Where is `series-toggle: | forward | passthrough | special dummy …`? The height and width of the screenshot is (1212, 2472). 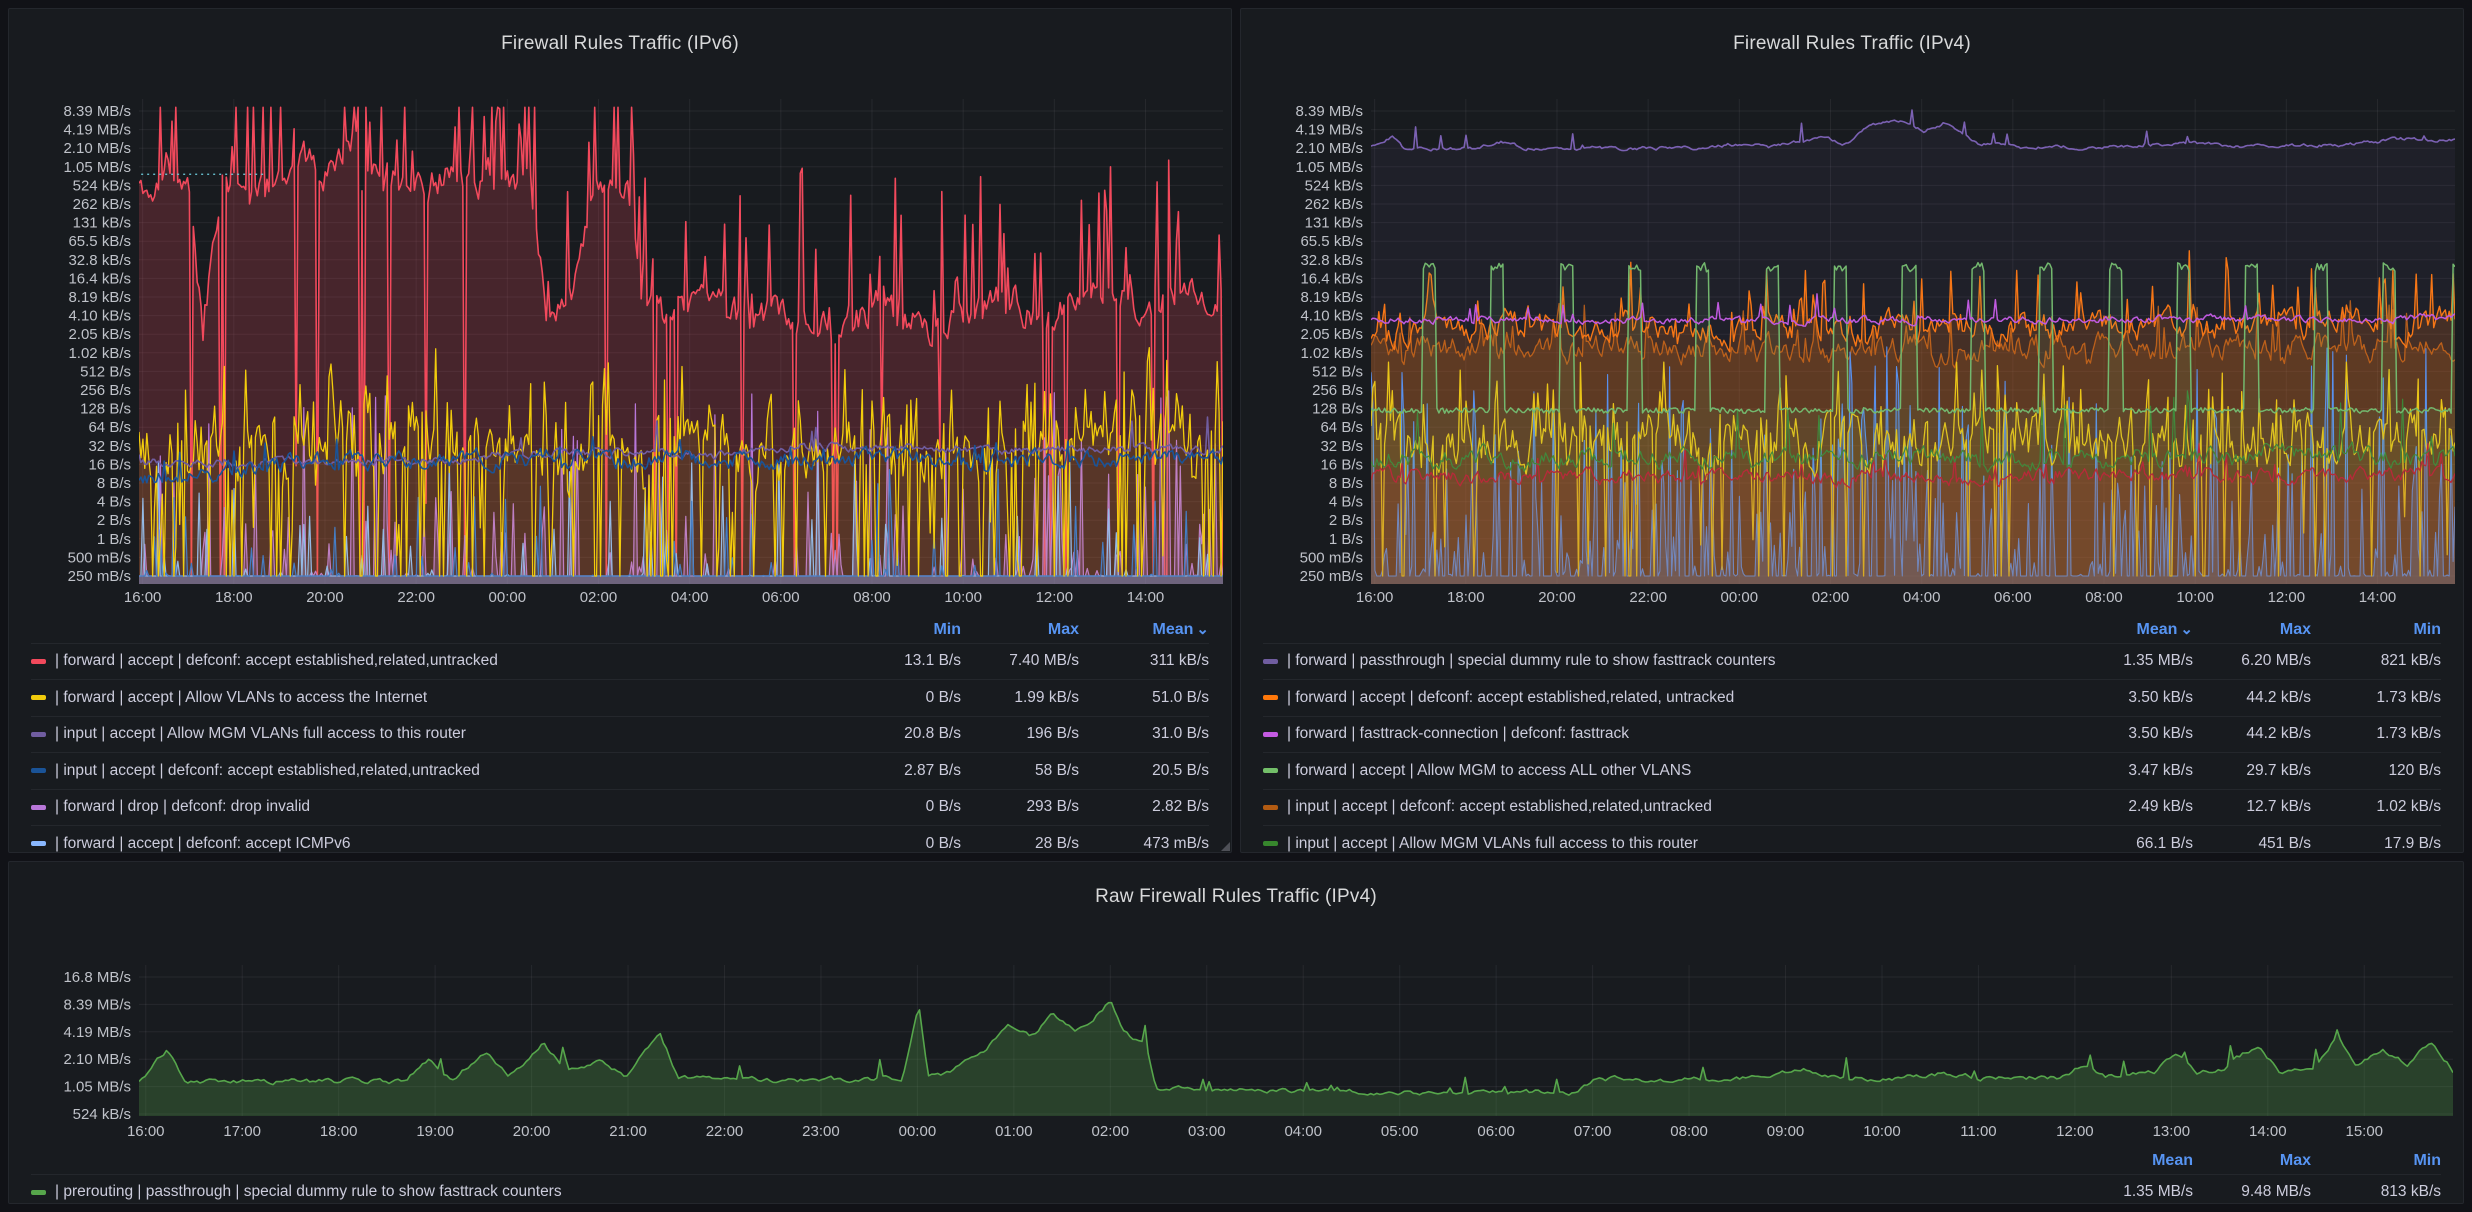 series-toggle: | forward | passthrough | special dummy … is located at coordinates (1669, 661).